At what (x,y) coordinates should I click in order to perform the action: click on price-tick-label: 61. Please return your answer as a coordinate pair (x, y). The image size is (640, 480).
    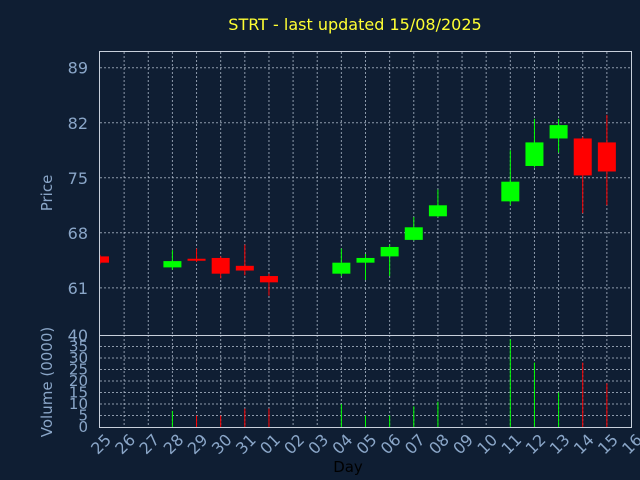
    Looking at the image, I should click on (78, 288).